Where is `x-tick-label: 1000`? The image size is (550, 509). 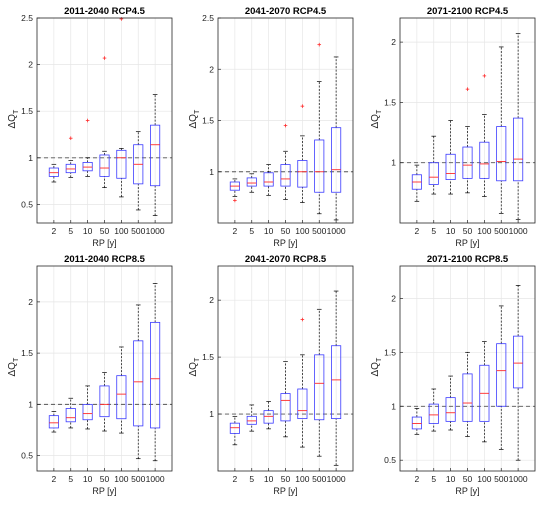
x-tick-label: 1000 is located at coordinates (518, 231).